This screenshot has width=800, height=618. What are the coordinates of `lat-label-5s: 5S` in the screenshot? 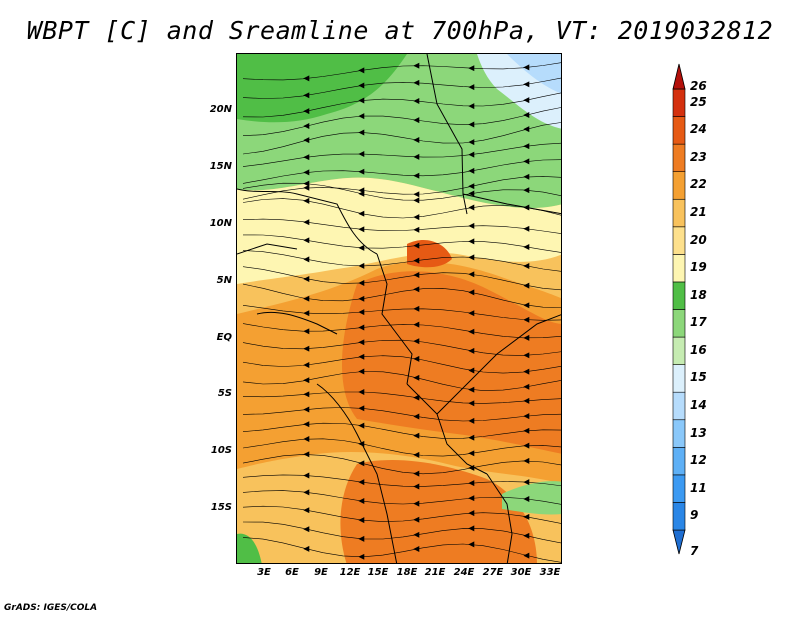 It's located at (224, 393).